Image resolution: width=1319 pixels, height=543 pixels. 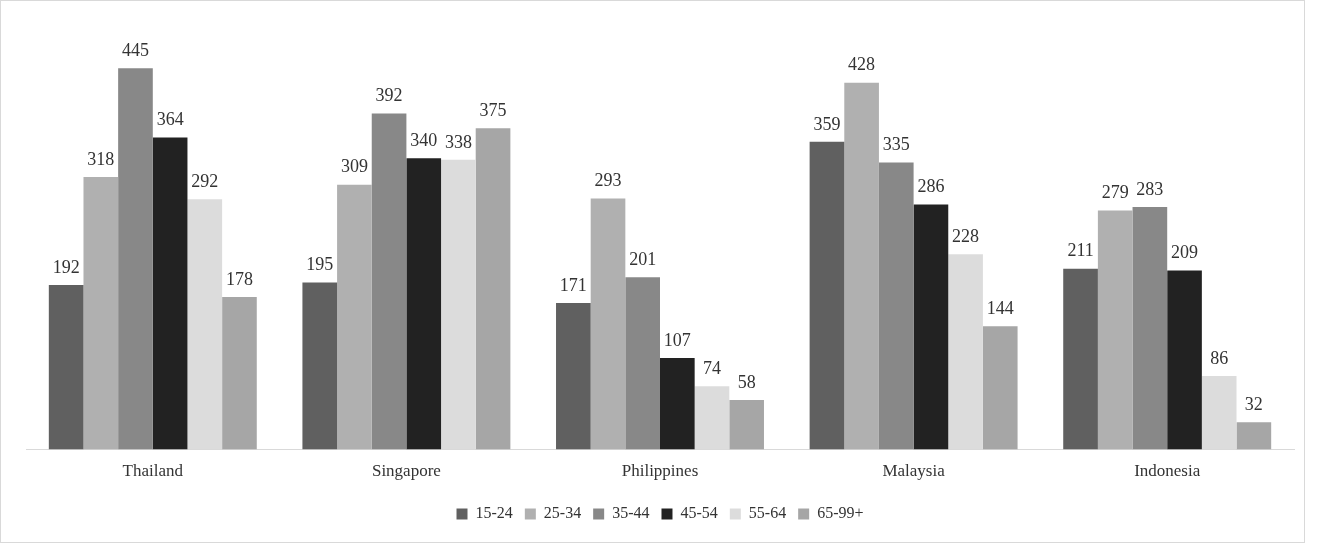 What do you see at coordinates (66, 266) in the screenshot?
I see `data-label: 192` at bounding box center [66, 266].